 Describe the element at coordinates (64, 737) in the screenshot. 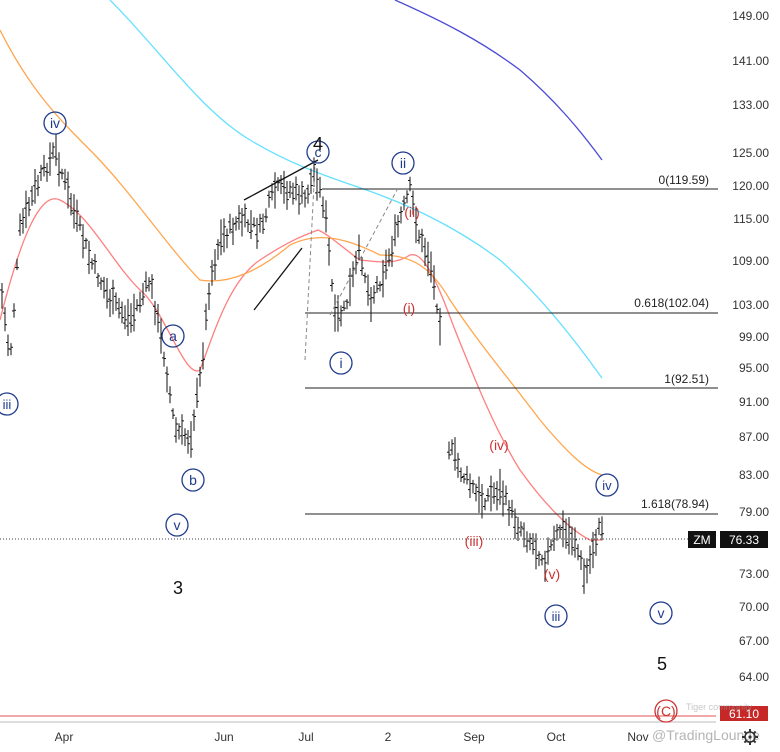

I see `x-tick-label: Apr` at that location.